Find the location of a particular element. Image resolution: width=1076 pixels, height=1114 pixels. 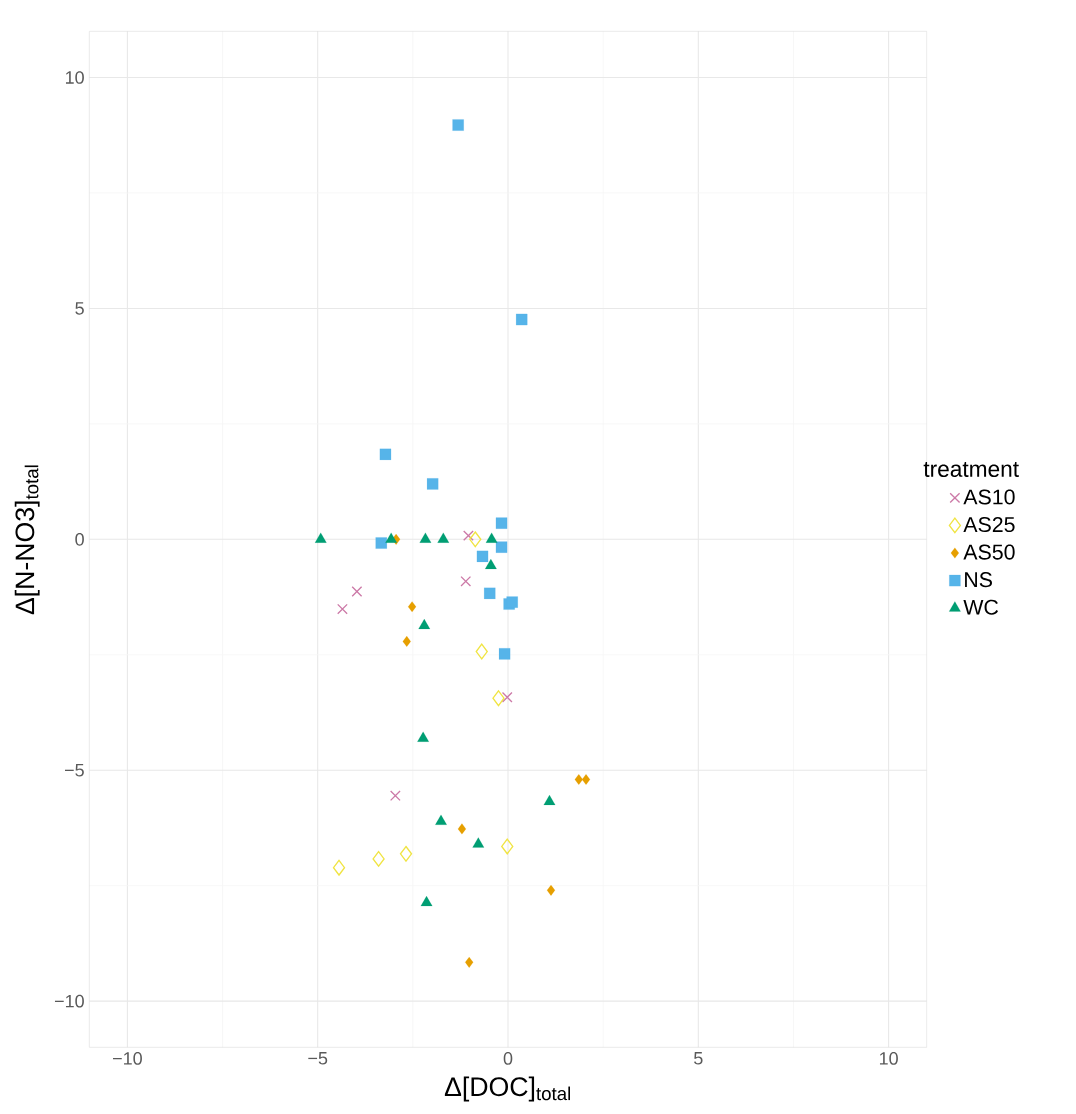

x-tick-label: 5 is located at coordinates (698, 1058).